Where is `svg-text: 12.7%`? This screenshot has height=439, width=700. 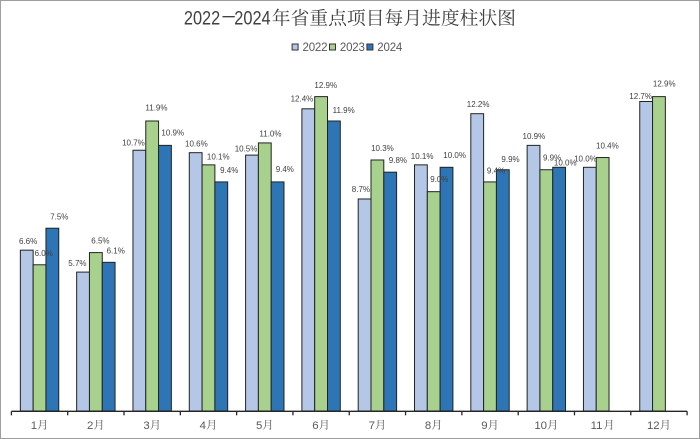 svg-text: 12.7% is located at coordinates (640, 96).